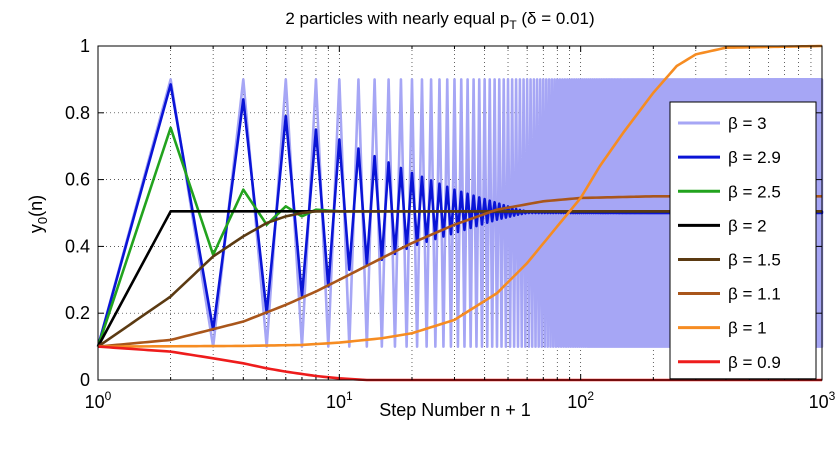 This screenshot has height=450, width=840. Describe the element at coordinates (77, 113) in the screenshot. I see `y-tick-label: 0.8` at that location.